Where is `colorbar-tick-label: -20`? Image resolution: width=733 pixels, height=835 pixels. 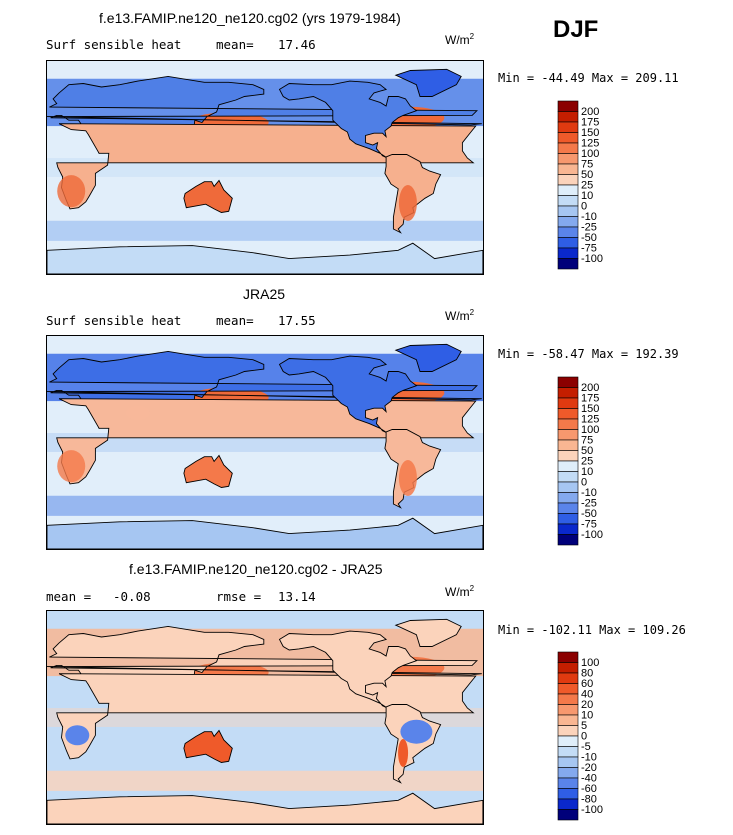
colorbar-tick-label: -20 is located at coordinates (589, 768).